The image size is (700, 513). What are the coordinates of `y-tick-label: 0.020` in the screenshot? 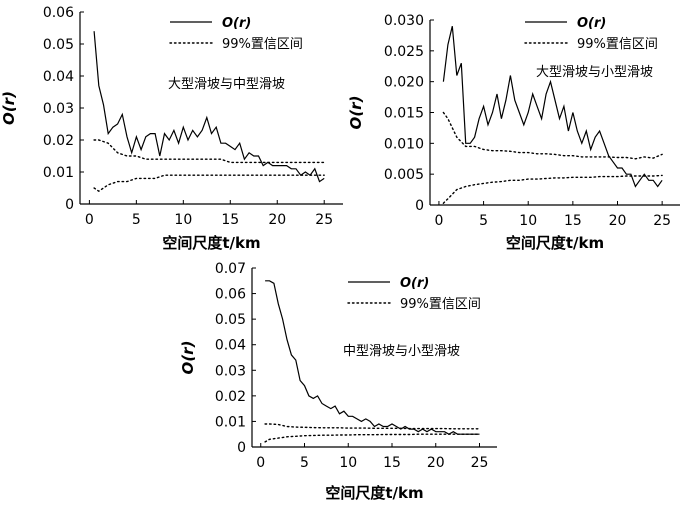 It's located at (404, 83).